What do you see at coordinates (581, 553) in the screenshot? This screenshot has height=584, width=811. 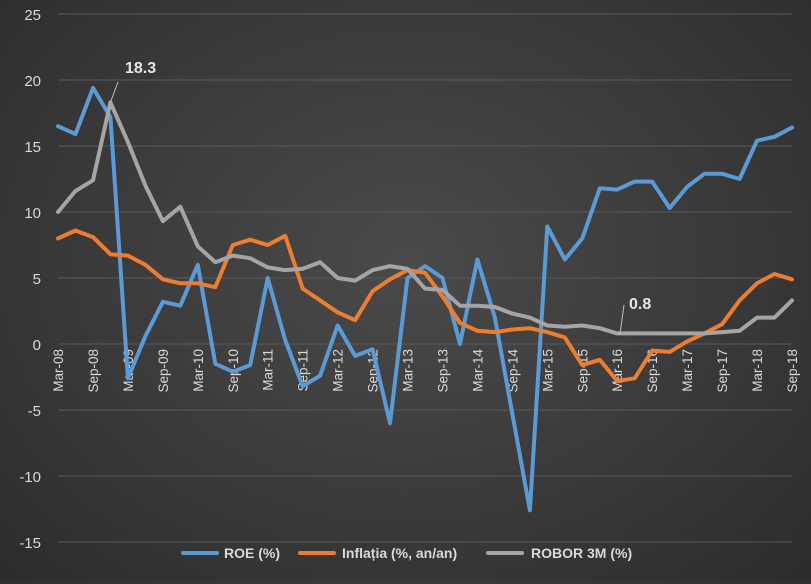 I see `legend-label: ROBOR 3M (%)` at bounding box center [581, 553].